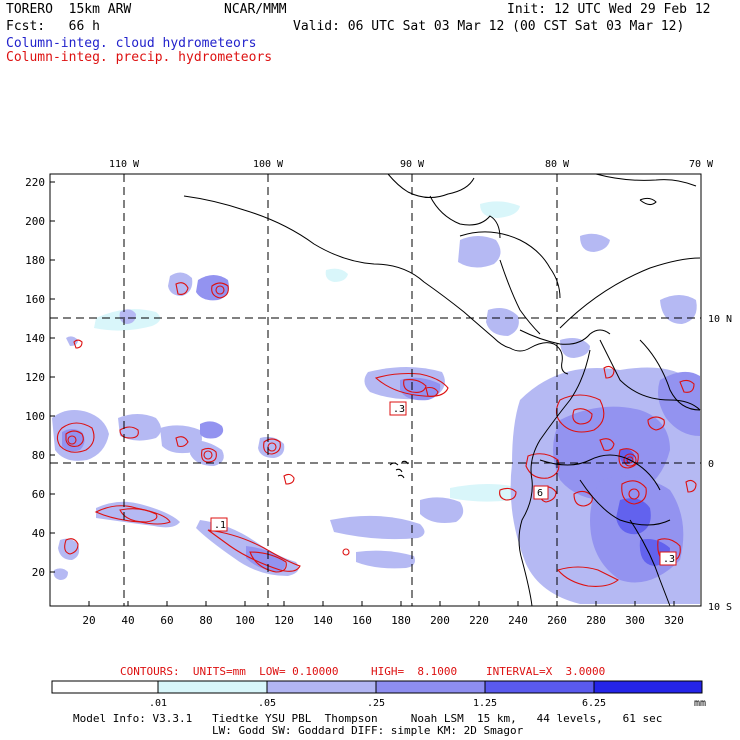  Describe the element at coordinates (158, 703) in the screenshot. I see `colorbar-label: .01` at that location.